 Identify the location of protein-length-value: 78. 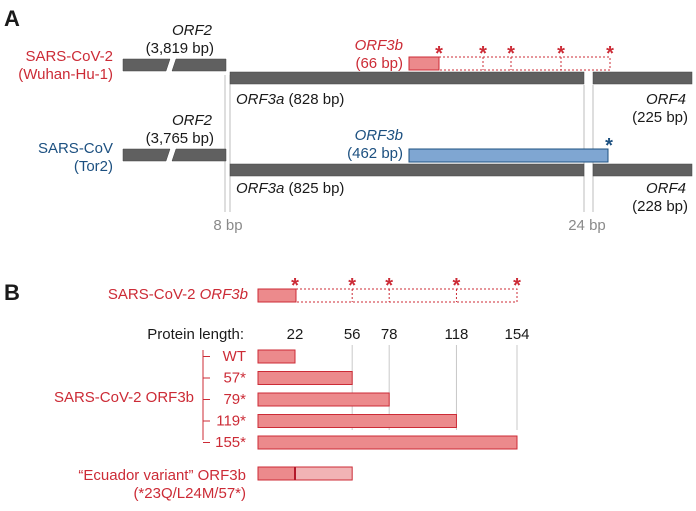
(389, 334).